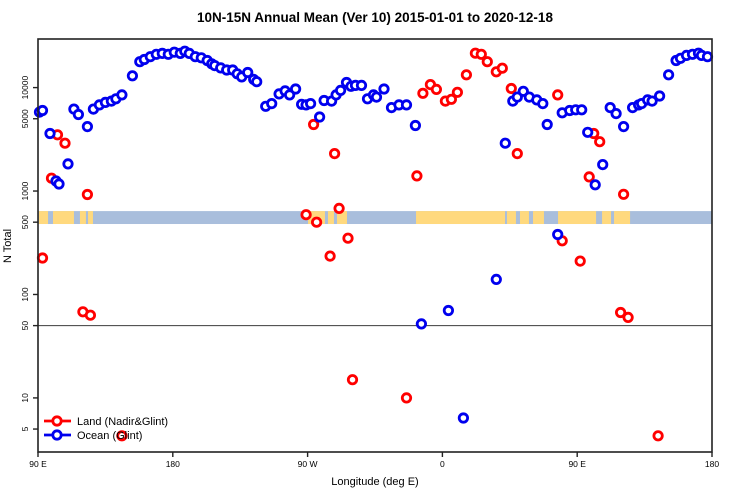  What do you see at coordinates (8, 246) in the screenshot?
I see `y-axis-label: N Total` at bounding box center [8, 246].